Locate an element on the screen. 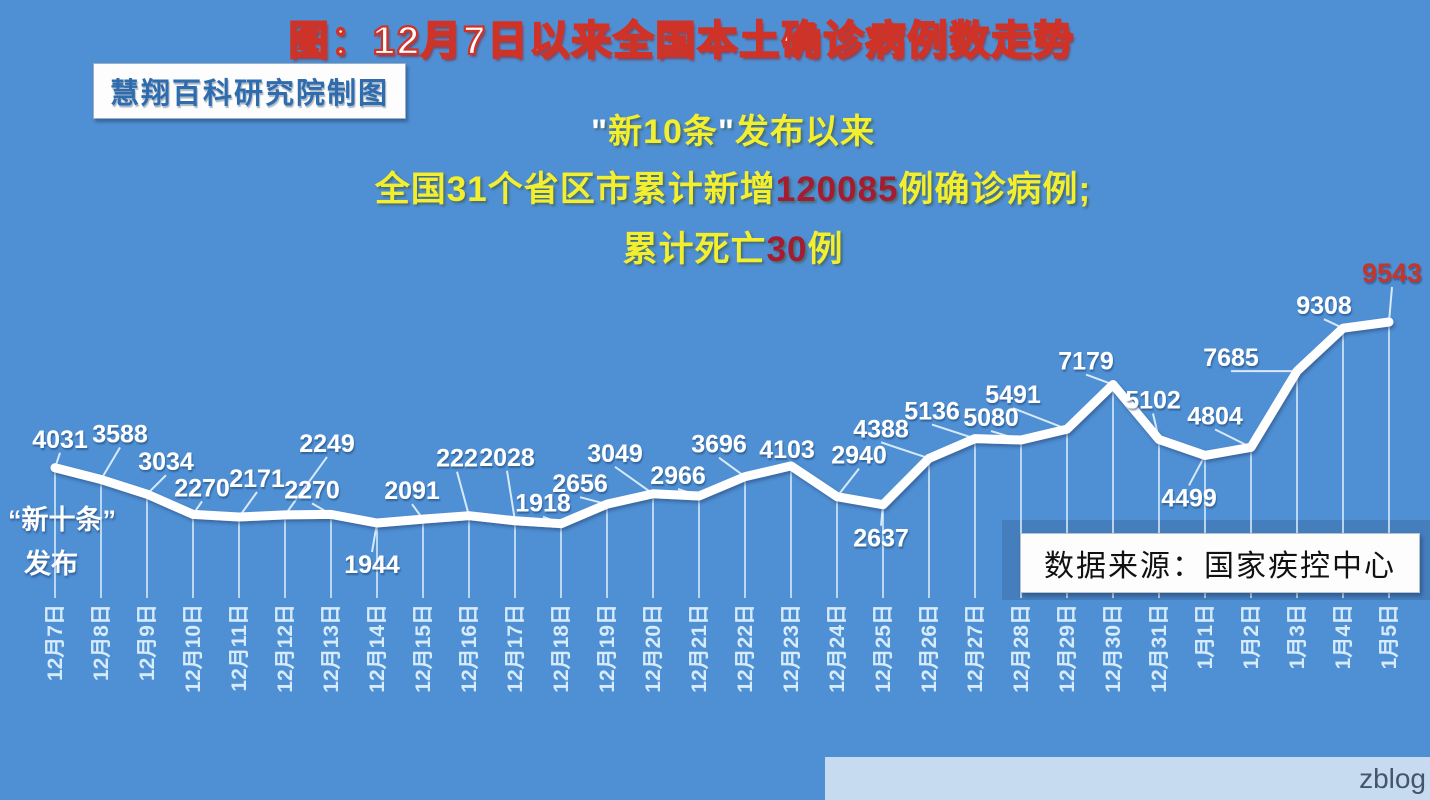  subtitle-line-2: 全国31个省区市累计新增120085例确诊病例; is located at coordinates (733, 186).